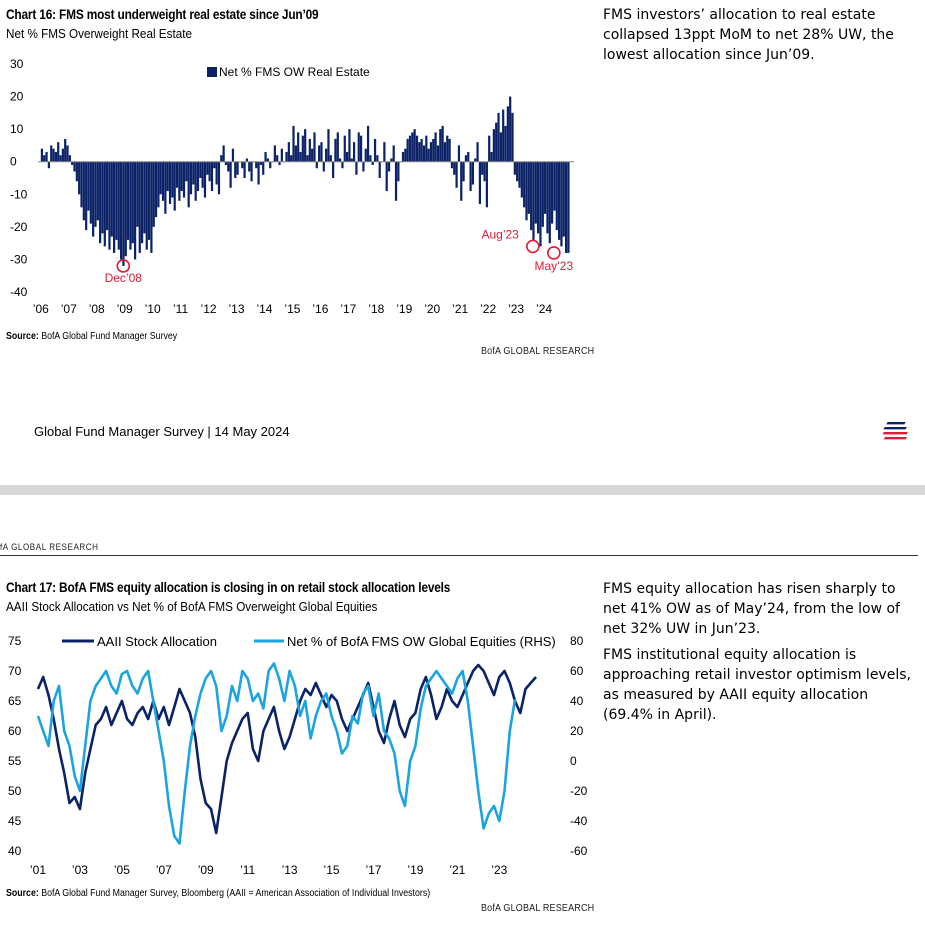  What do you see at coordinates (15, 731) in the screenshot?
I see `y-left-tick-label: 60` at bounding box center [15, 731].